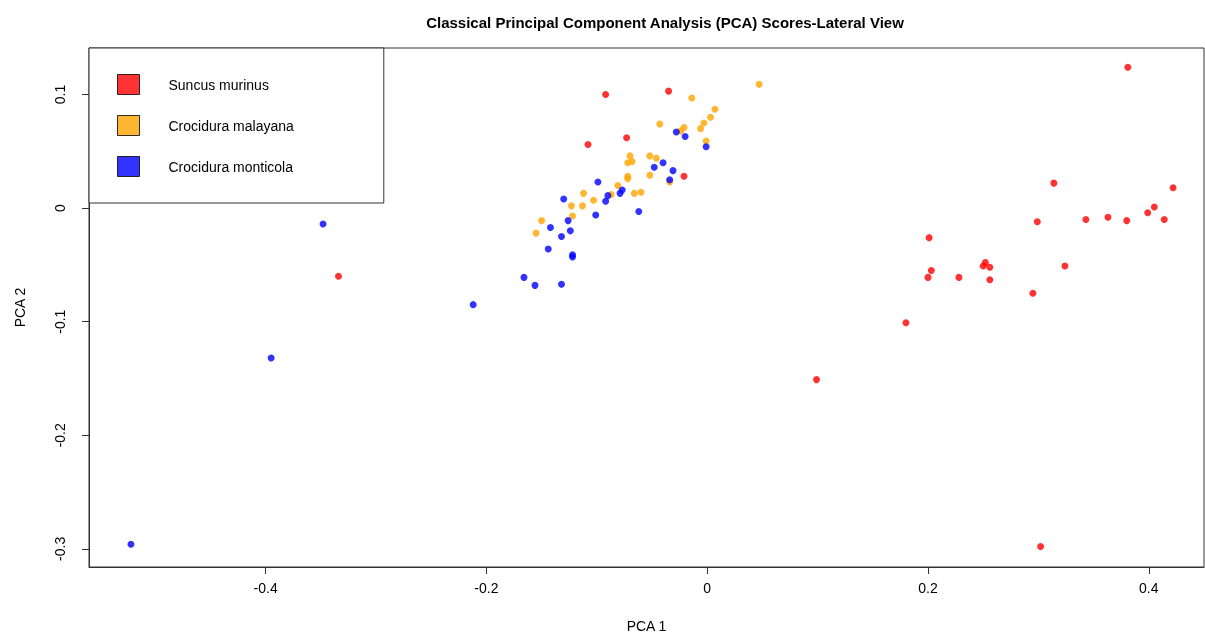 This screenshot has width=1205, height=638. What do you see at coordinates (486, 588) in the screenshot?
I see `x-tick-label: -0.2` at bounding box center [486, 588].